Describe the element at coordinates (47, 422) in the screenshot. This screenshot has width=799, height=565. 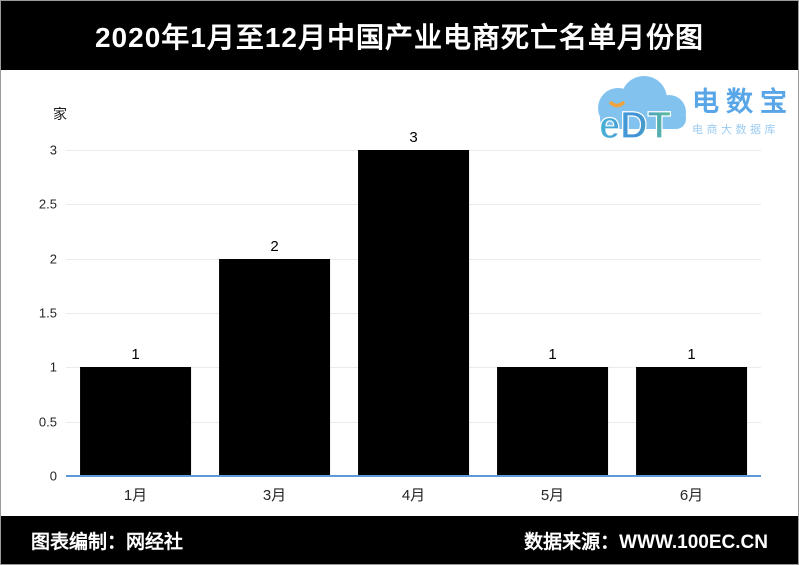
I see `y-tick-label: 0.5` at that location.